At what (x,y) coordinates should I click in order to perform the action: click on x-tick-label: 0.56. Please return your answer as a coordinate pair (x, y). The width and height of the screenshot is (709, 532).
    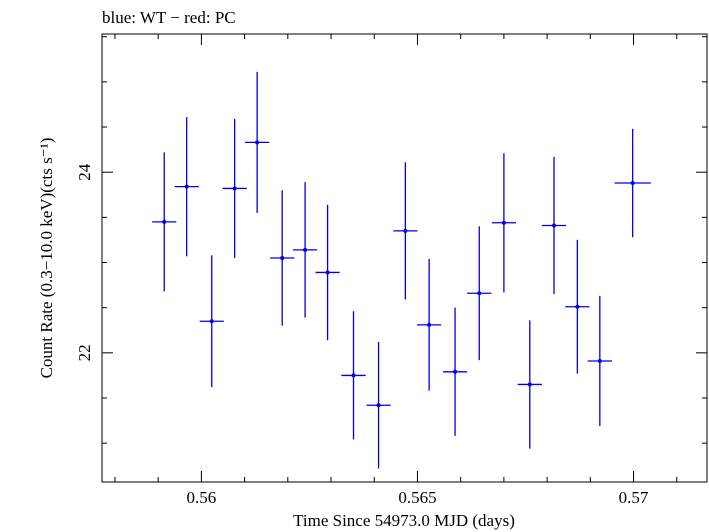
    Looking at the image, I should click on (202, 497).